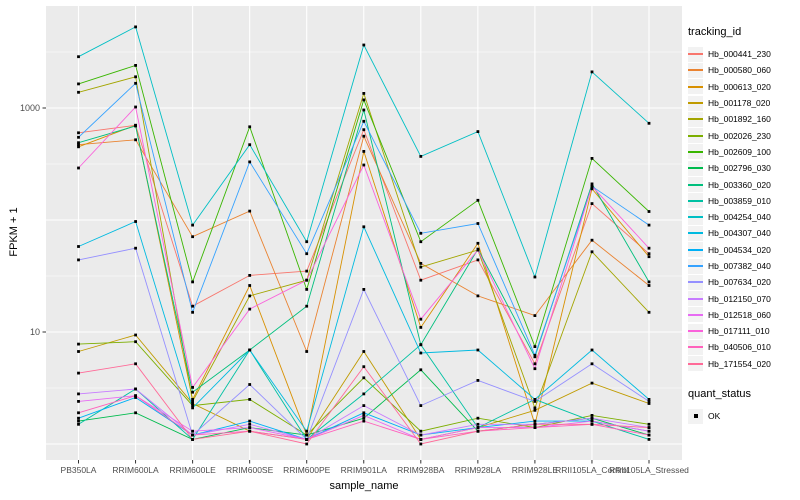 This screenshot has height=500, width=800. I want to click on legend-item-Hb_171554_020: Hb_171554_020, so click(744, 364).